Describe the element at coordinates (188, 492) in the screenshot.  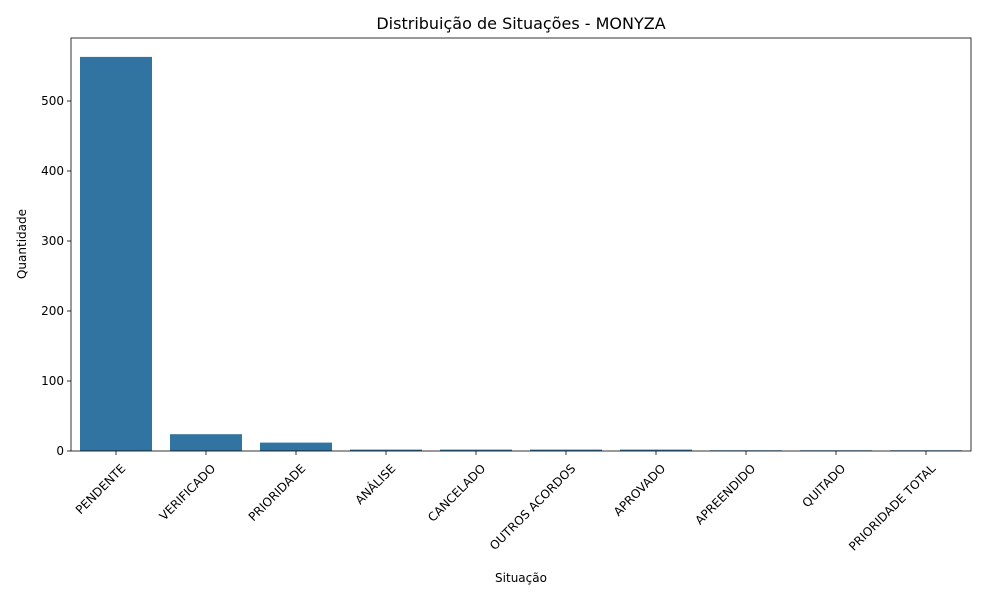
I see `x-tick-label-1: VERIFICADO` at that location.